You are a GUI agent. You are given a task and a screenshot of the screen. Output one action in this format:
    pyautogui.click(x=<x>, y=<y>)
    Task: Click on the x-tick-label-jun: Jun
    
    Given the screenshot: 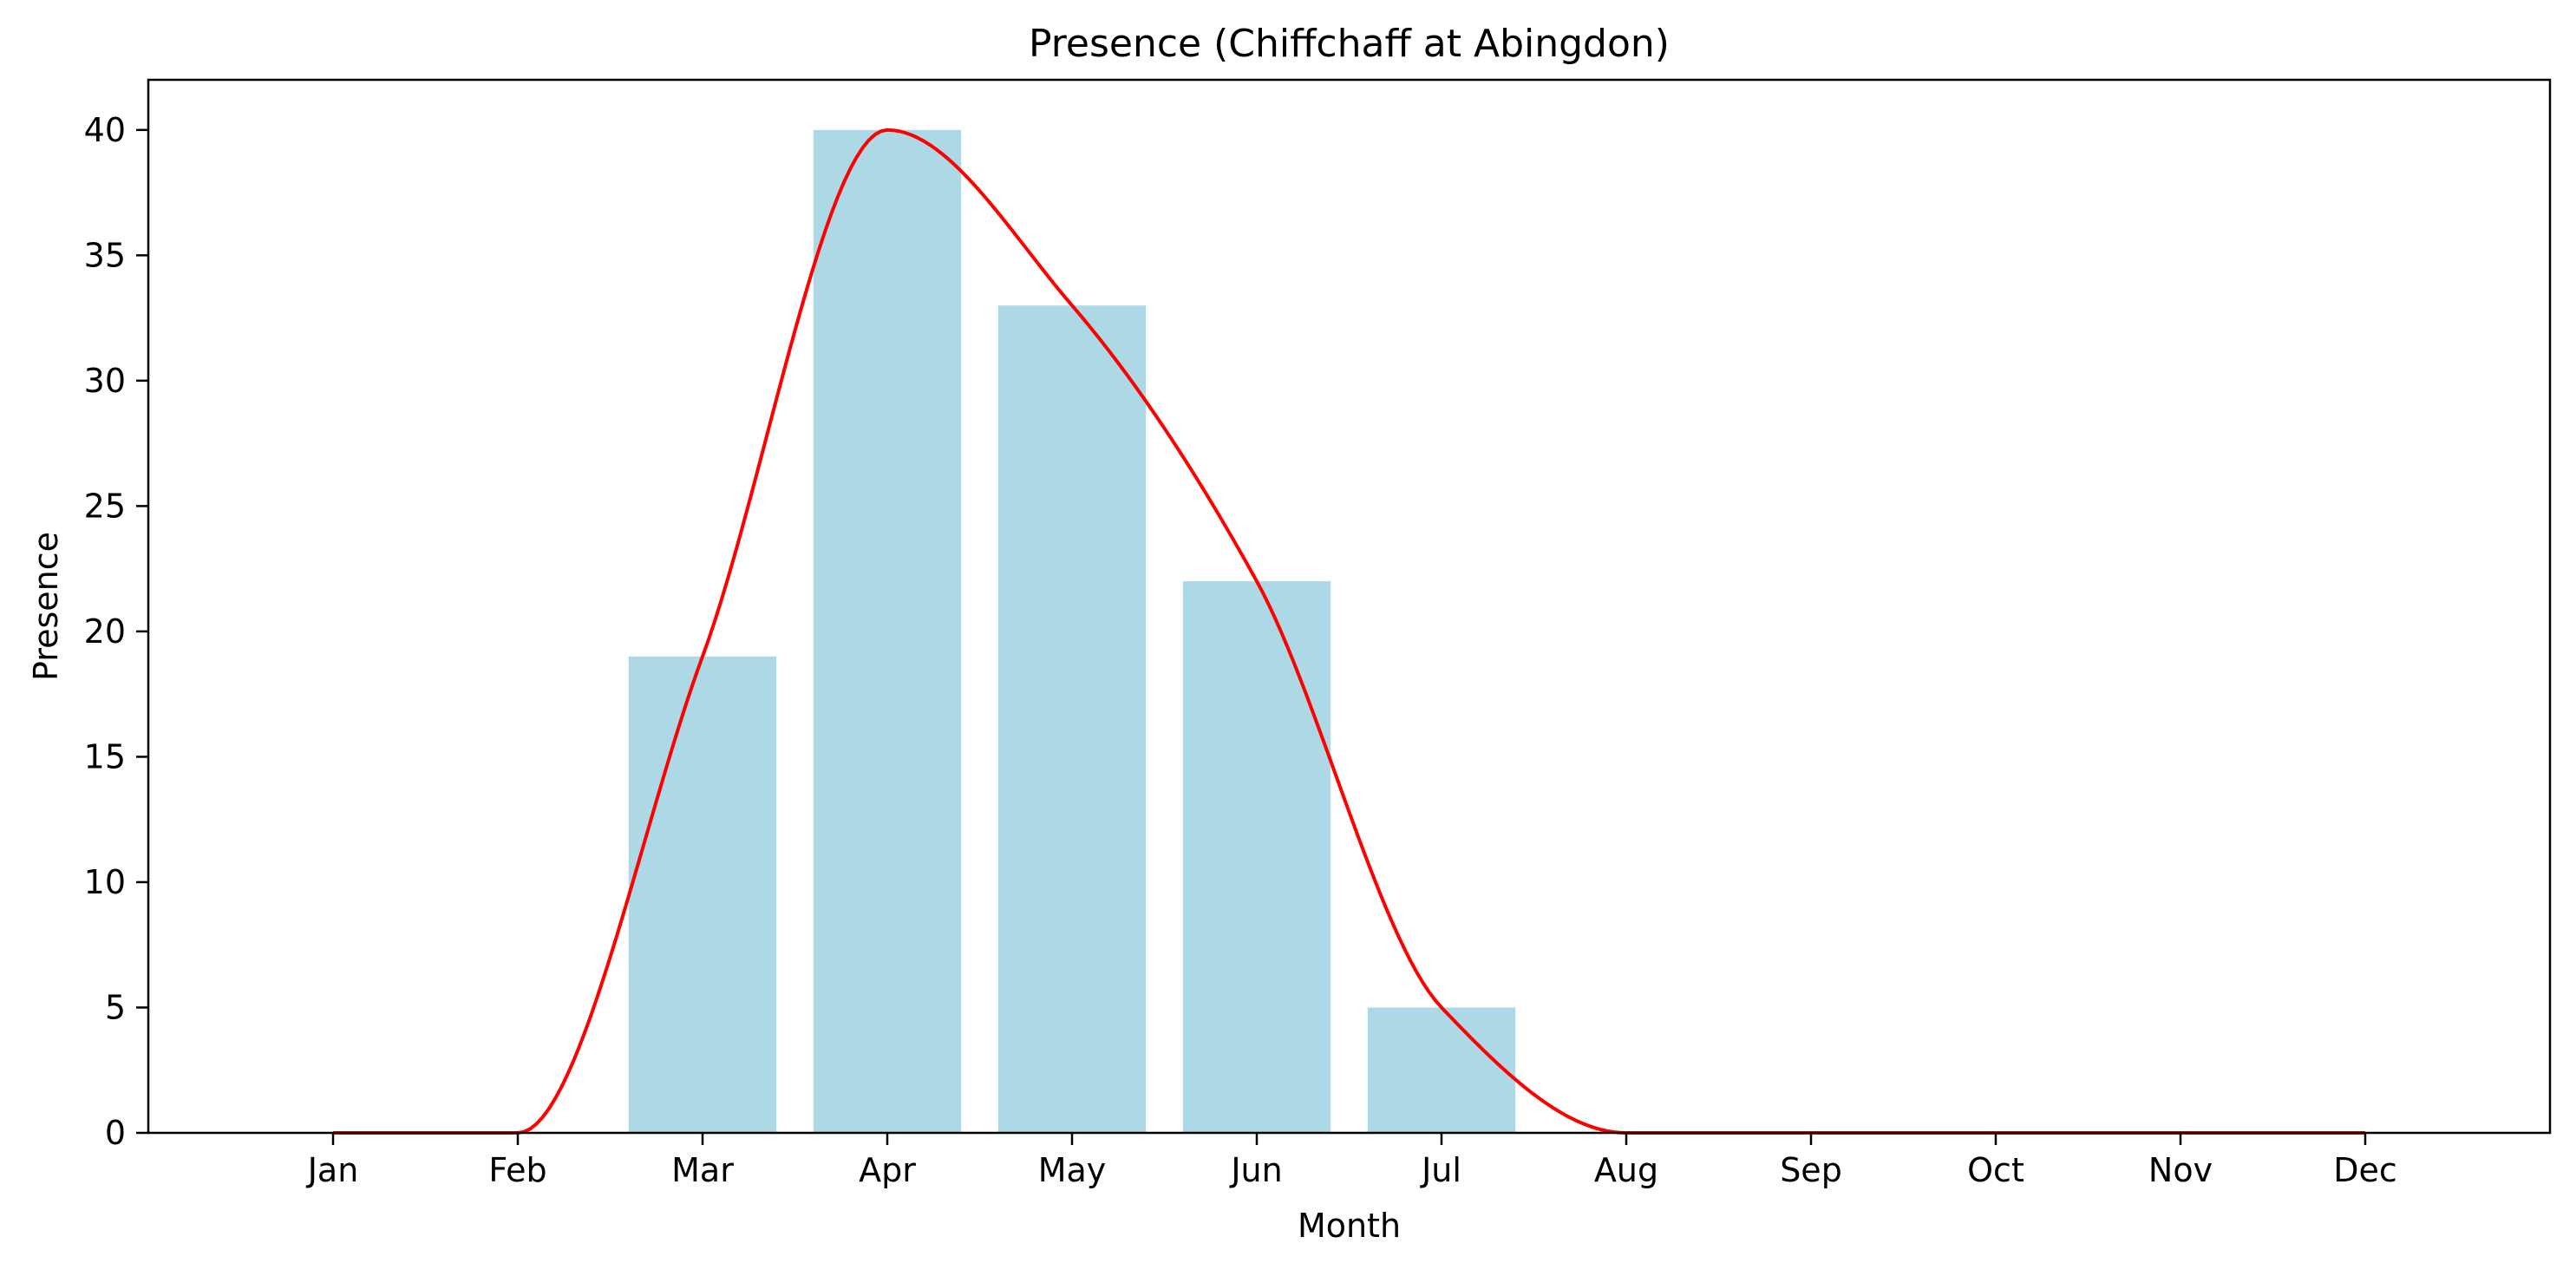 What is the action you would take?
    pyautogui.click(x=1255, y=1170)
    